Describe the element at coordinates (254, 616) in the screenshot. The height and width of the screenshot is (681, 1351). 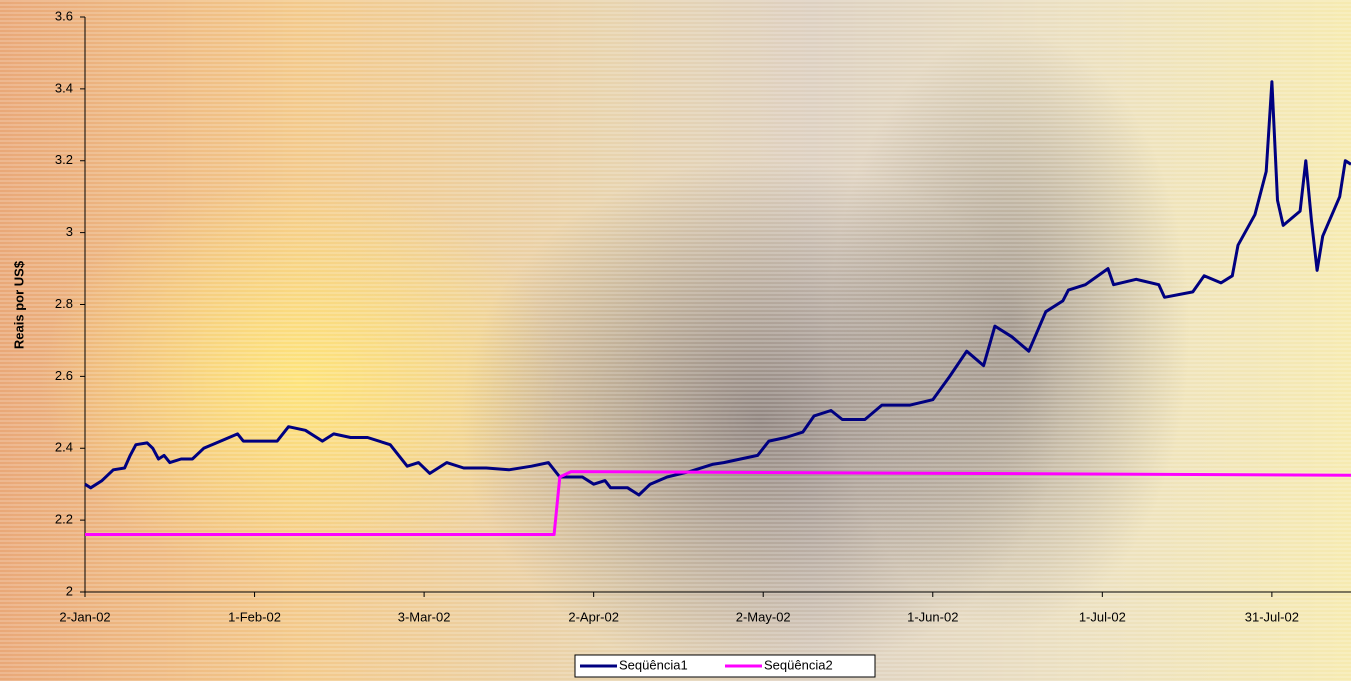
I see `x-tick-label: 1-Feb-02` at that location.